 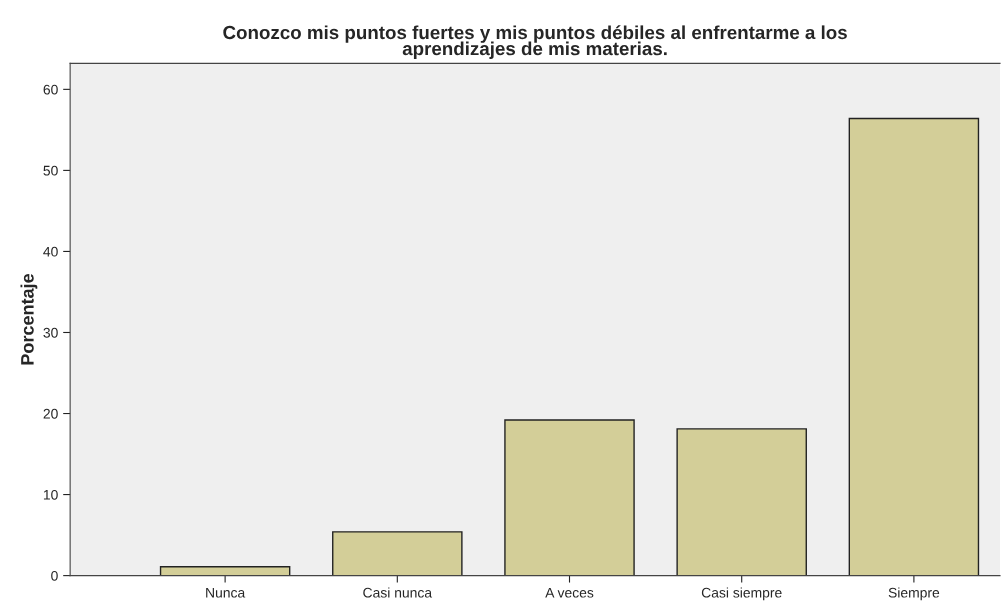 What do you see at coordinates (535, 42) in the screenshot?
I see `chart-title: Conozco mis puntos fuertes y mis puntos débiles al enfrentarme a los aprendizajes de mis materias.` at bounding box center [535, 42].